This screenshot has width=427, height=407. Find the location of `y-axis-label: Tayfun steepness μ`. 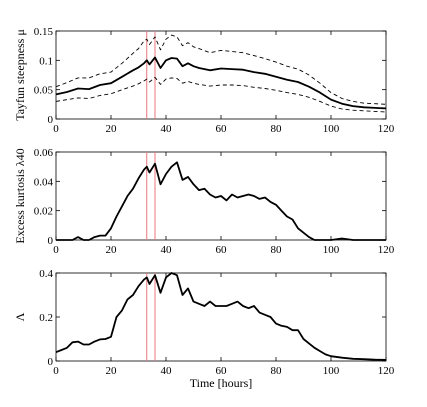

y-axis-label: Tayfun steepness μ is located at coordinates (20, 75).